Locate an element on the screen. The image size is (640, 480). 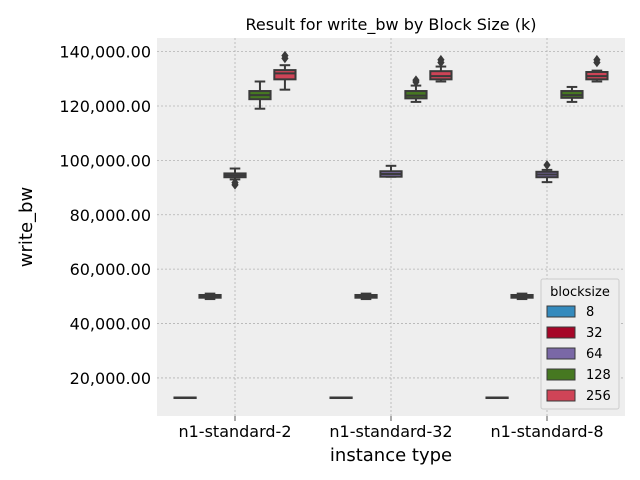
legend: blocksize 8 32 64 128 256 is located at coordinates (580, 344).